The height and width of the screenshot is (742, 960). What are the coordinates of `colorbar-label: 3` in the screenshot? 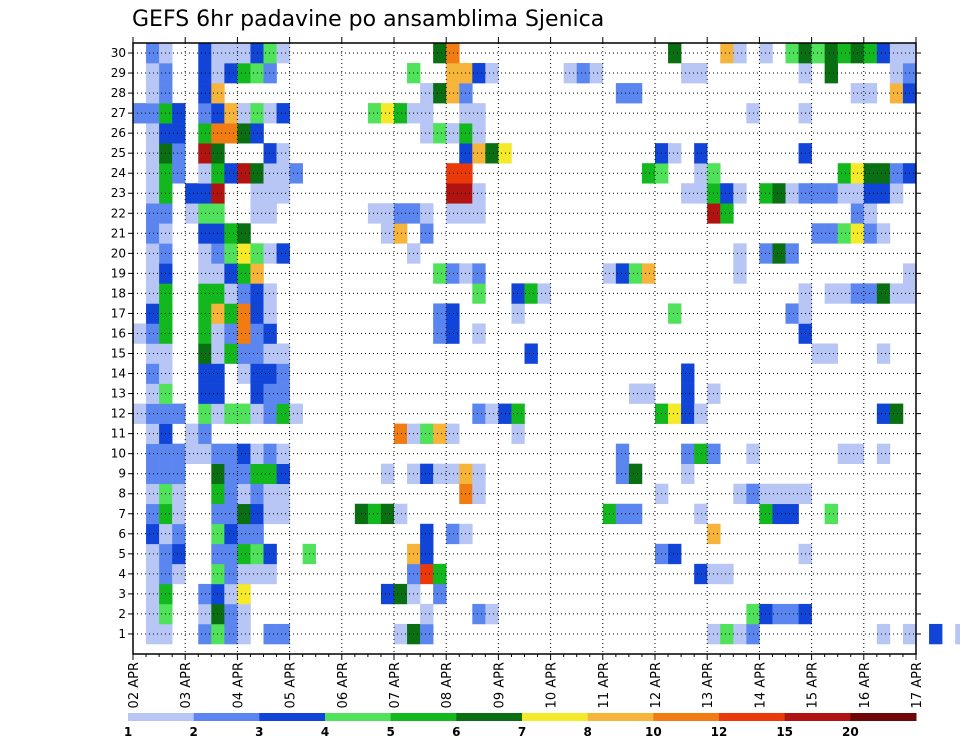 It's located at (259, 732).